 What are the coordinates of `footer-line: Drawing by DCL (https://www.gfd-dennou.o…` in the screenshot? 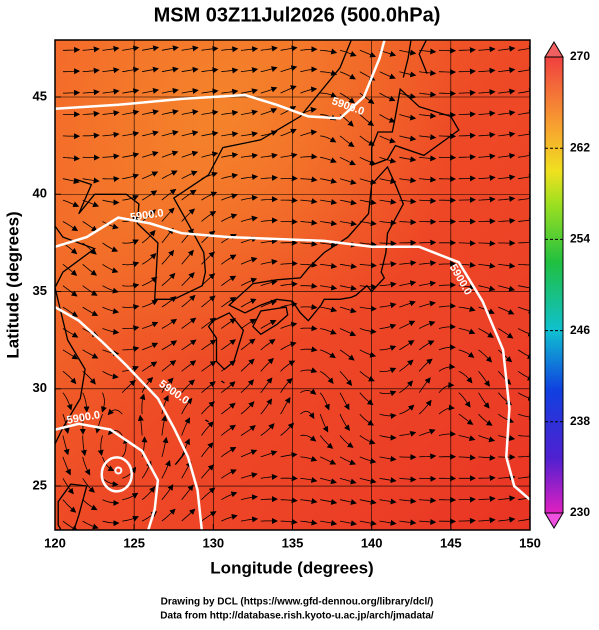 It's located at (297, 602).